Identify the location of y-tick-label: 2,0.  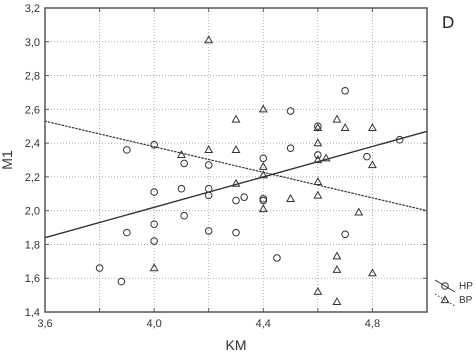
(32, 212).